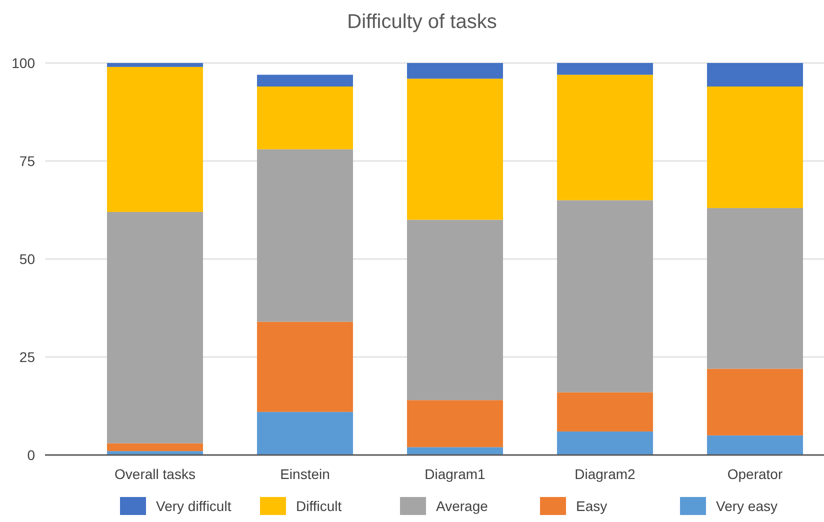 This screenshot has width=824, height=522. Describe the element at coordinates (319, 506) in the screenshot. I see `legend-label: Difficult` at that location.